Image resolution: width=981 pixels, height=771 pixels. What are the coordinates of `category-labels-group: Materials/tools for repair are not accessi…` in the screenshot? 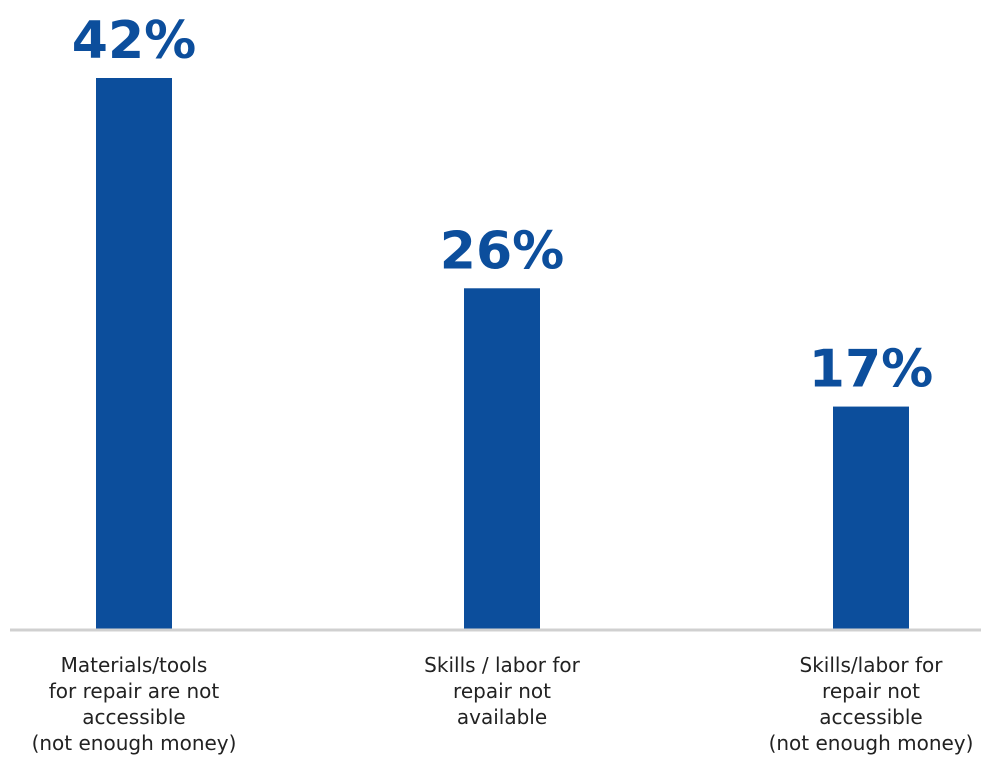 It's located at (503, 704).